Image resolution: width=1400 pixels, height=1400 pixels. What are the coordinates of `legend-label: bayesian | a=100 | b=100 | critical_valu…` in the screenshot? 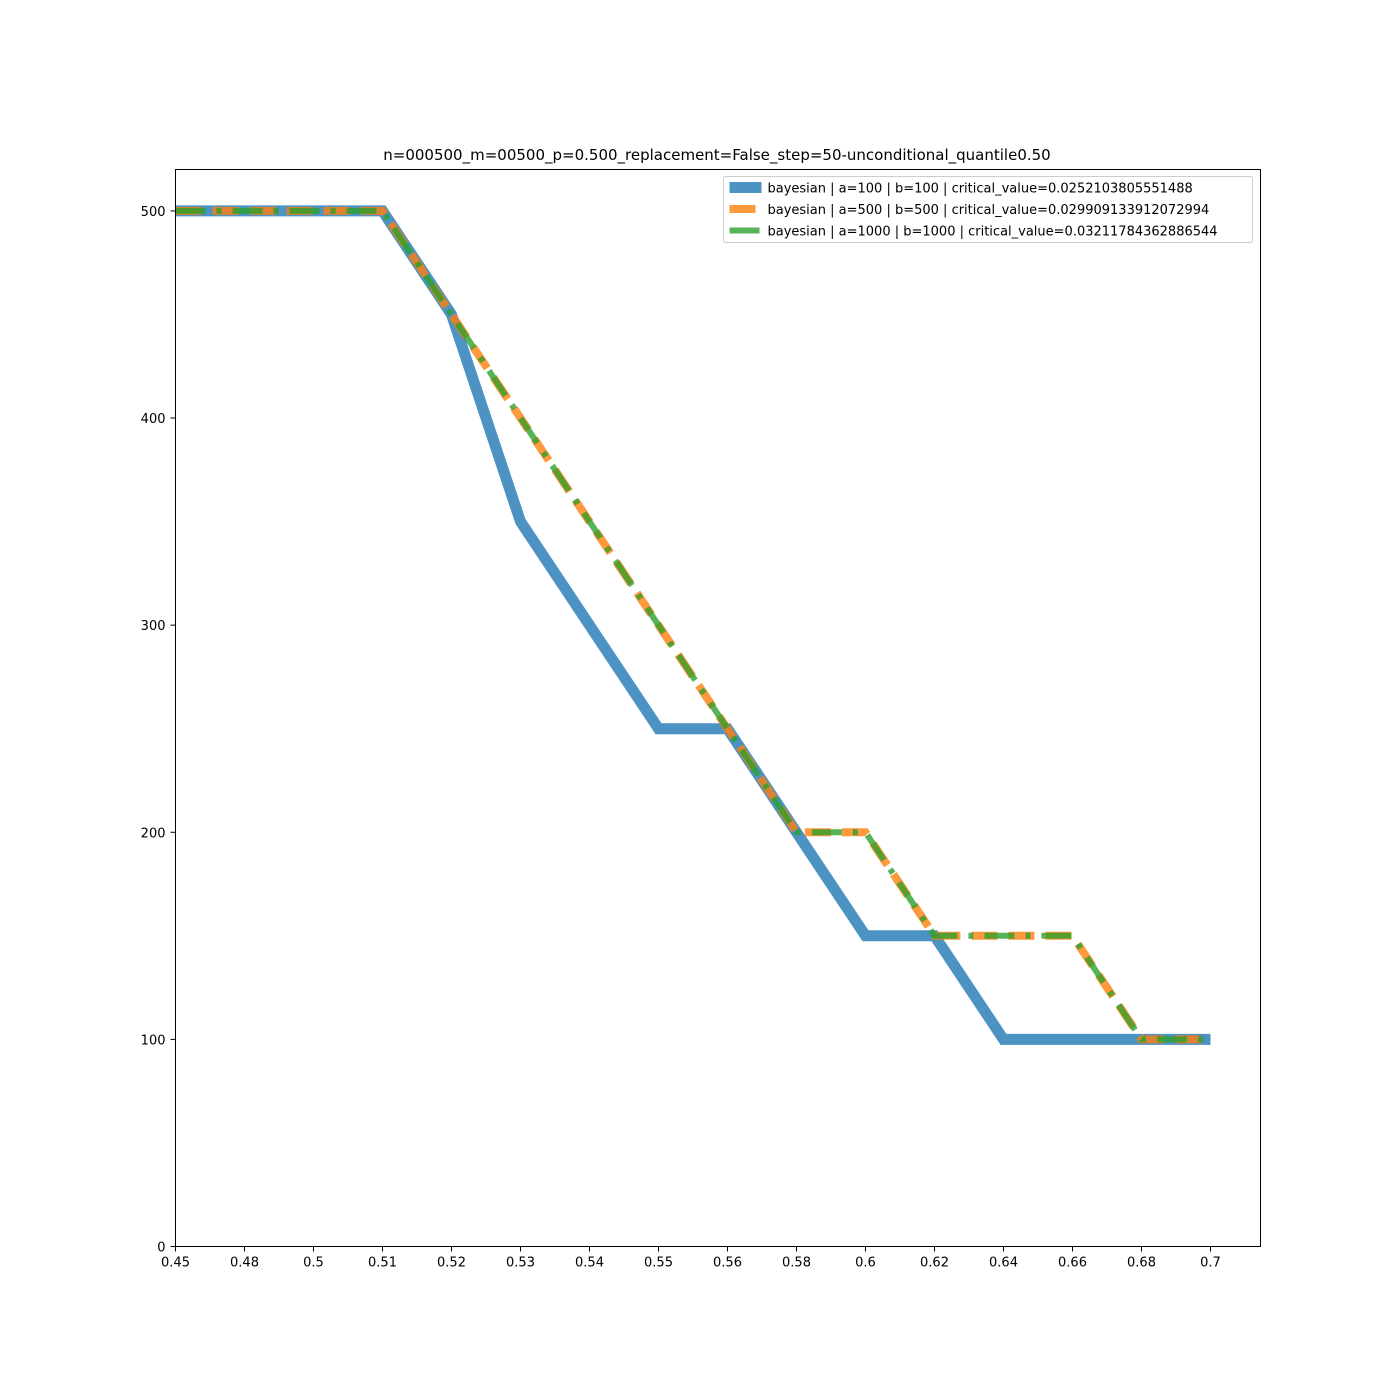 It's located at (980, 189).